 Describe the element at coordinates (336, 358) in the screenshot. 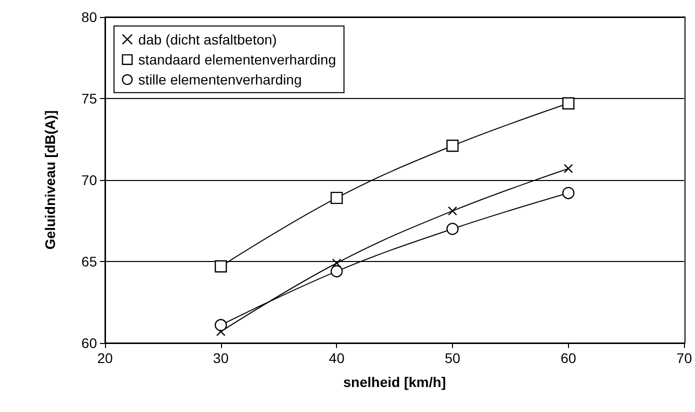

I see `x-tick-label: 40` at that location.